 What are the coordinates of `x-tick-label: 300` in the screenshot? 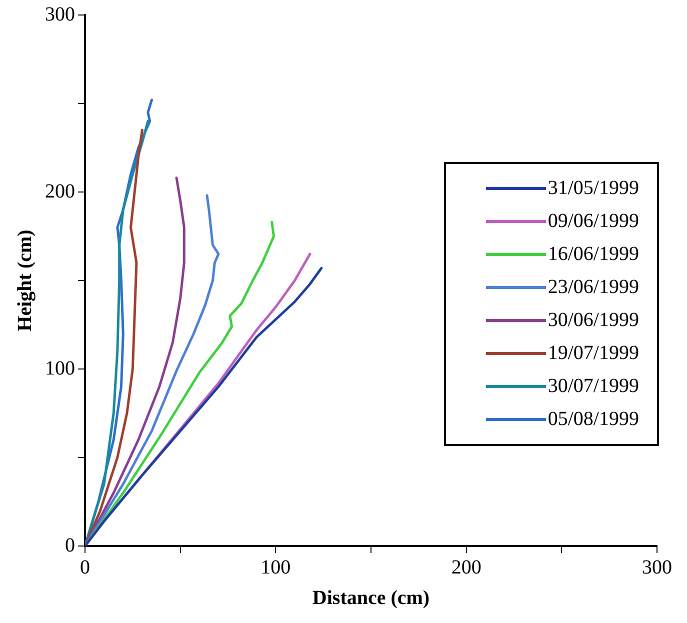 It's located at (657, 567).